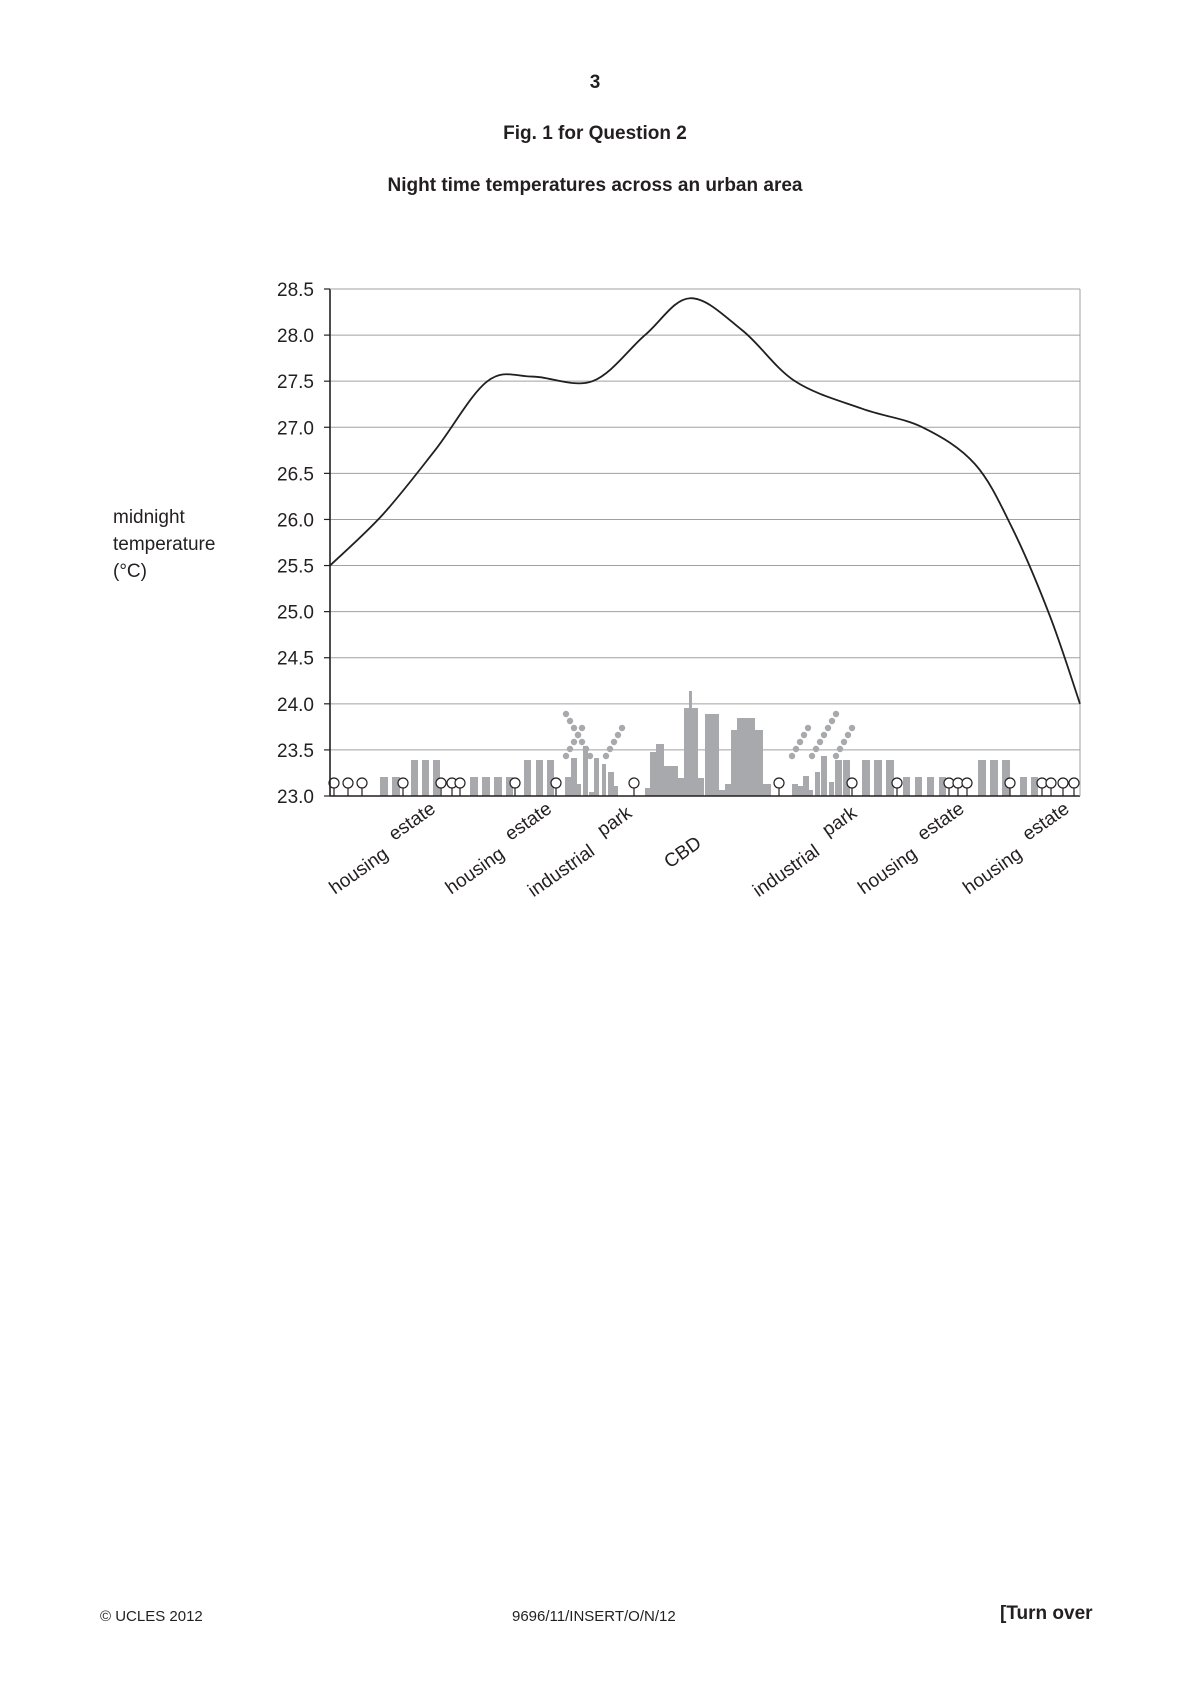 This screenshot has height=1684, width=1190. I want to click on paper-code-footer: 9696/11/INSERT/O/N/12, so click(594, 1616).